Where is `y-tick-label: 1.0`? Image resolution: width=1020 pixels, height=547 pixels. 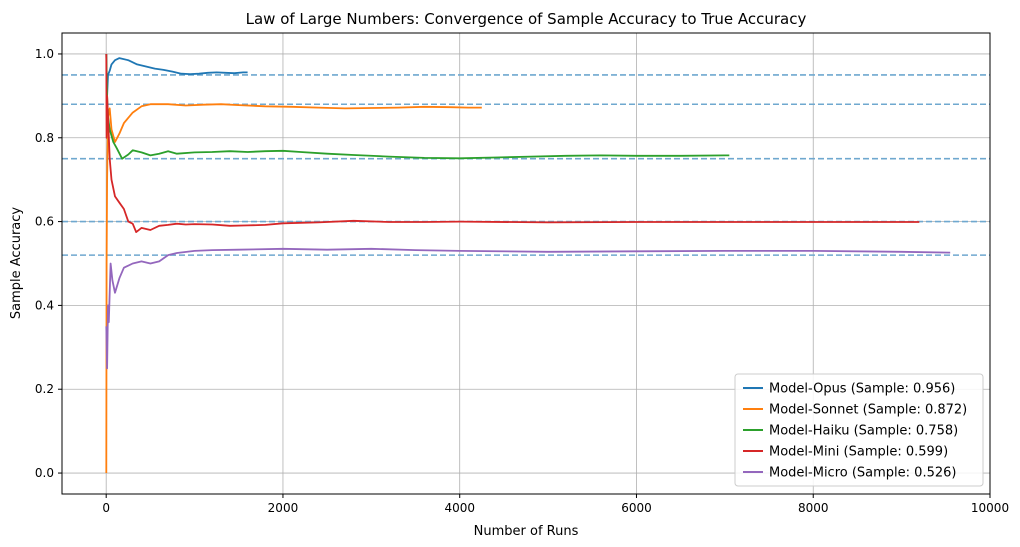 y-tick-label: 1.0 is located at coordinates (44, 54).